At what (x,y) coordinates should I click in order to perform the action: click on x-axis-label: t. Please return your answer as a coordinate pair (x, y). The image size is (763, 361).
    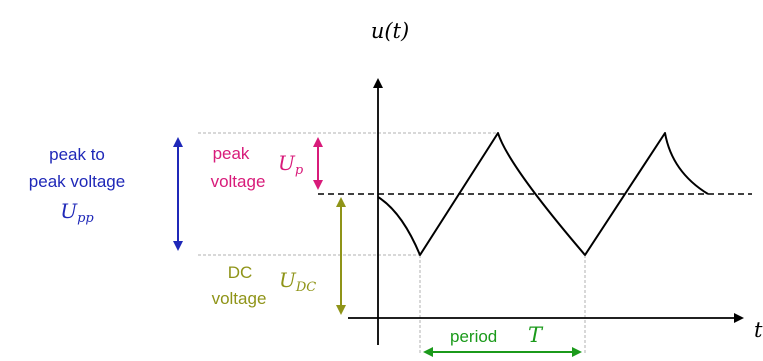
    Looking at the image, I should click on (758, 330).